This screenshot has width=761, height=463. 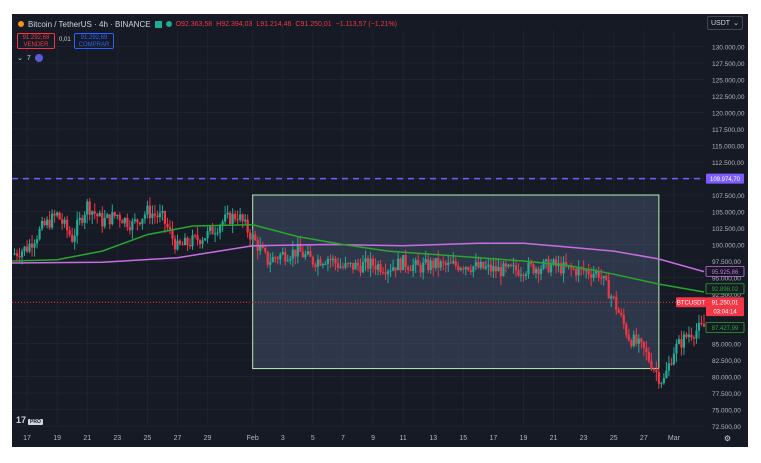 What do you see at coordinates (728, 229) in the screenshot?
I see `y-axis-tick-label: 102.500,00` at bounding box center [728, 229].